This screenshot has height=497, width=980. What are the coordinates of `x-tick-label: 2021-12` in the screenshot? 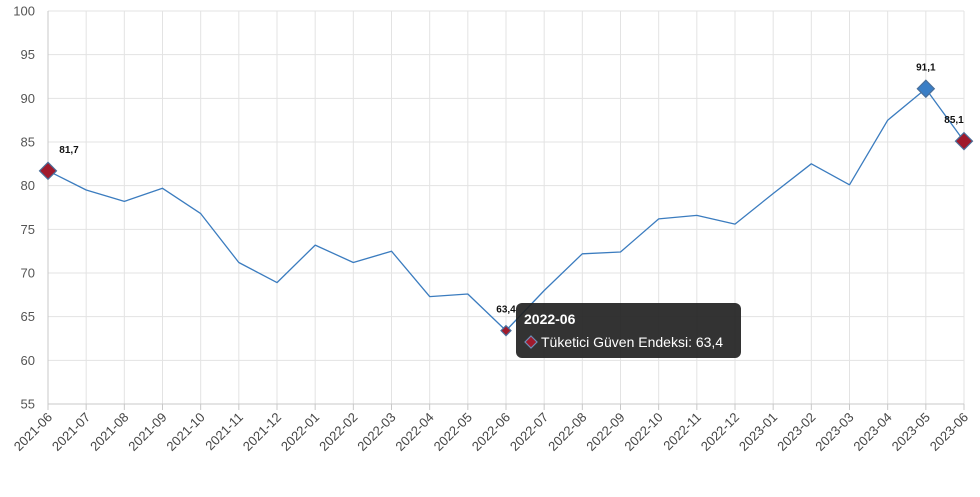 It's located at (262, 432).